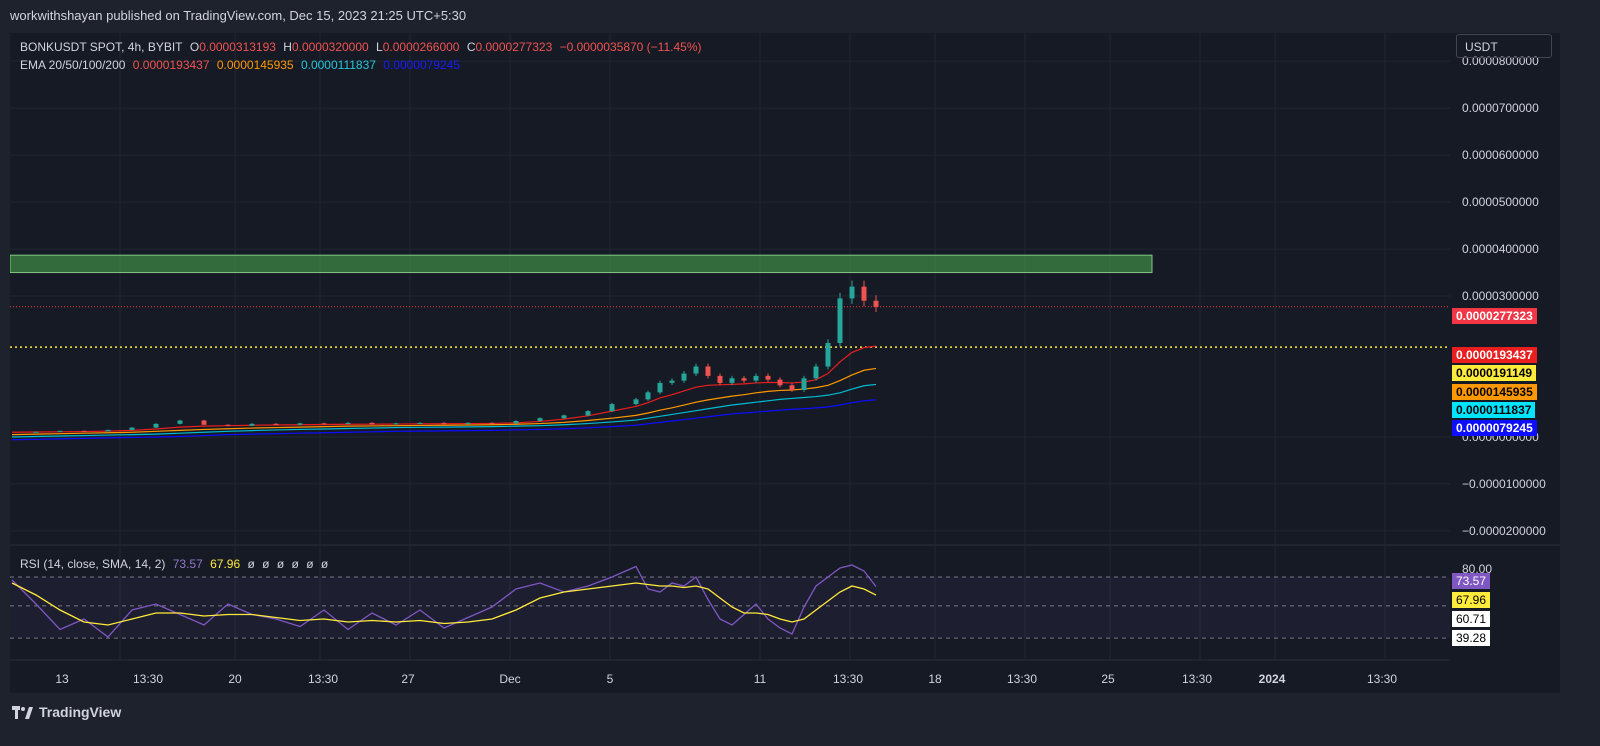  I want to click on rsi-label: RSI (14, close, SMA, 14, 2), so click(93, 564).